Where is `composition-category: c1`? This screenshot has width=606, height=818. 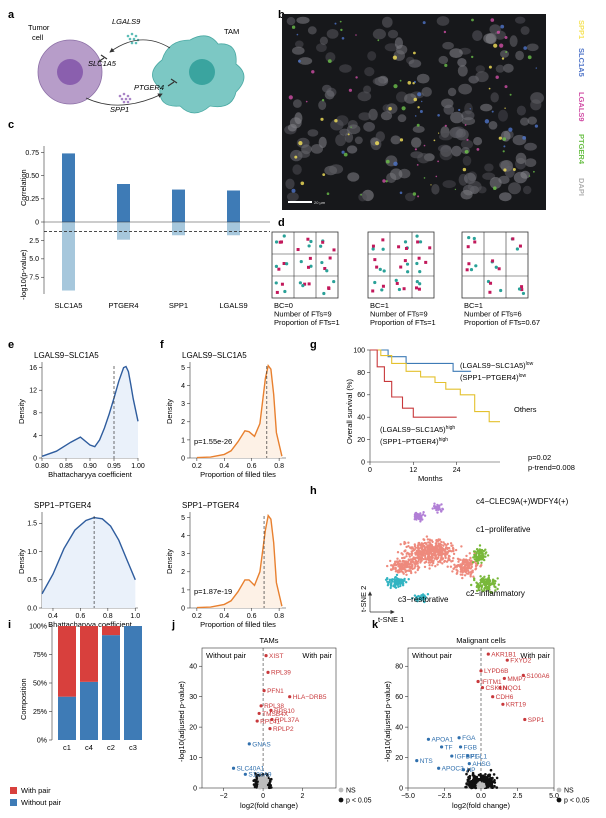 composition-category: c1 is located at coordinates (67, 747).